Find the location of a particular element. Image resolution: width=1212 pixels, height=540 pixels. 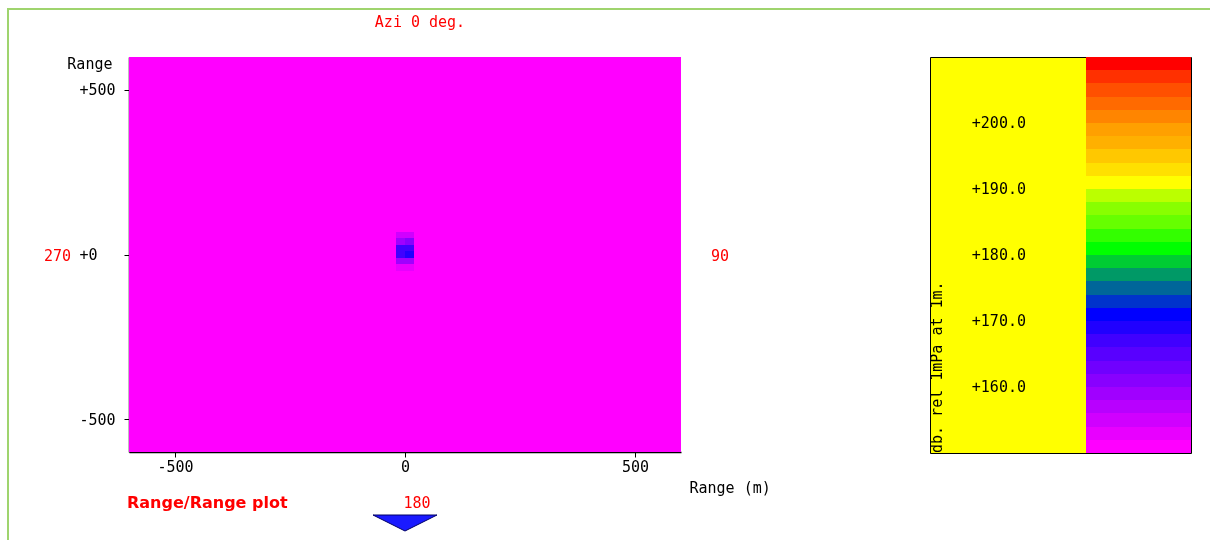

text: Range/Range plot is located at coordinates (207, 502).